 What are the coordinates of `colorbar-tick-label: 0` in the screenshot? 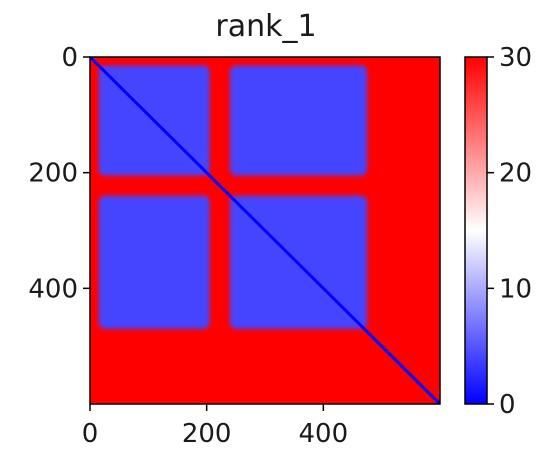 It's located at (507, 405).